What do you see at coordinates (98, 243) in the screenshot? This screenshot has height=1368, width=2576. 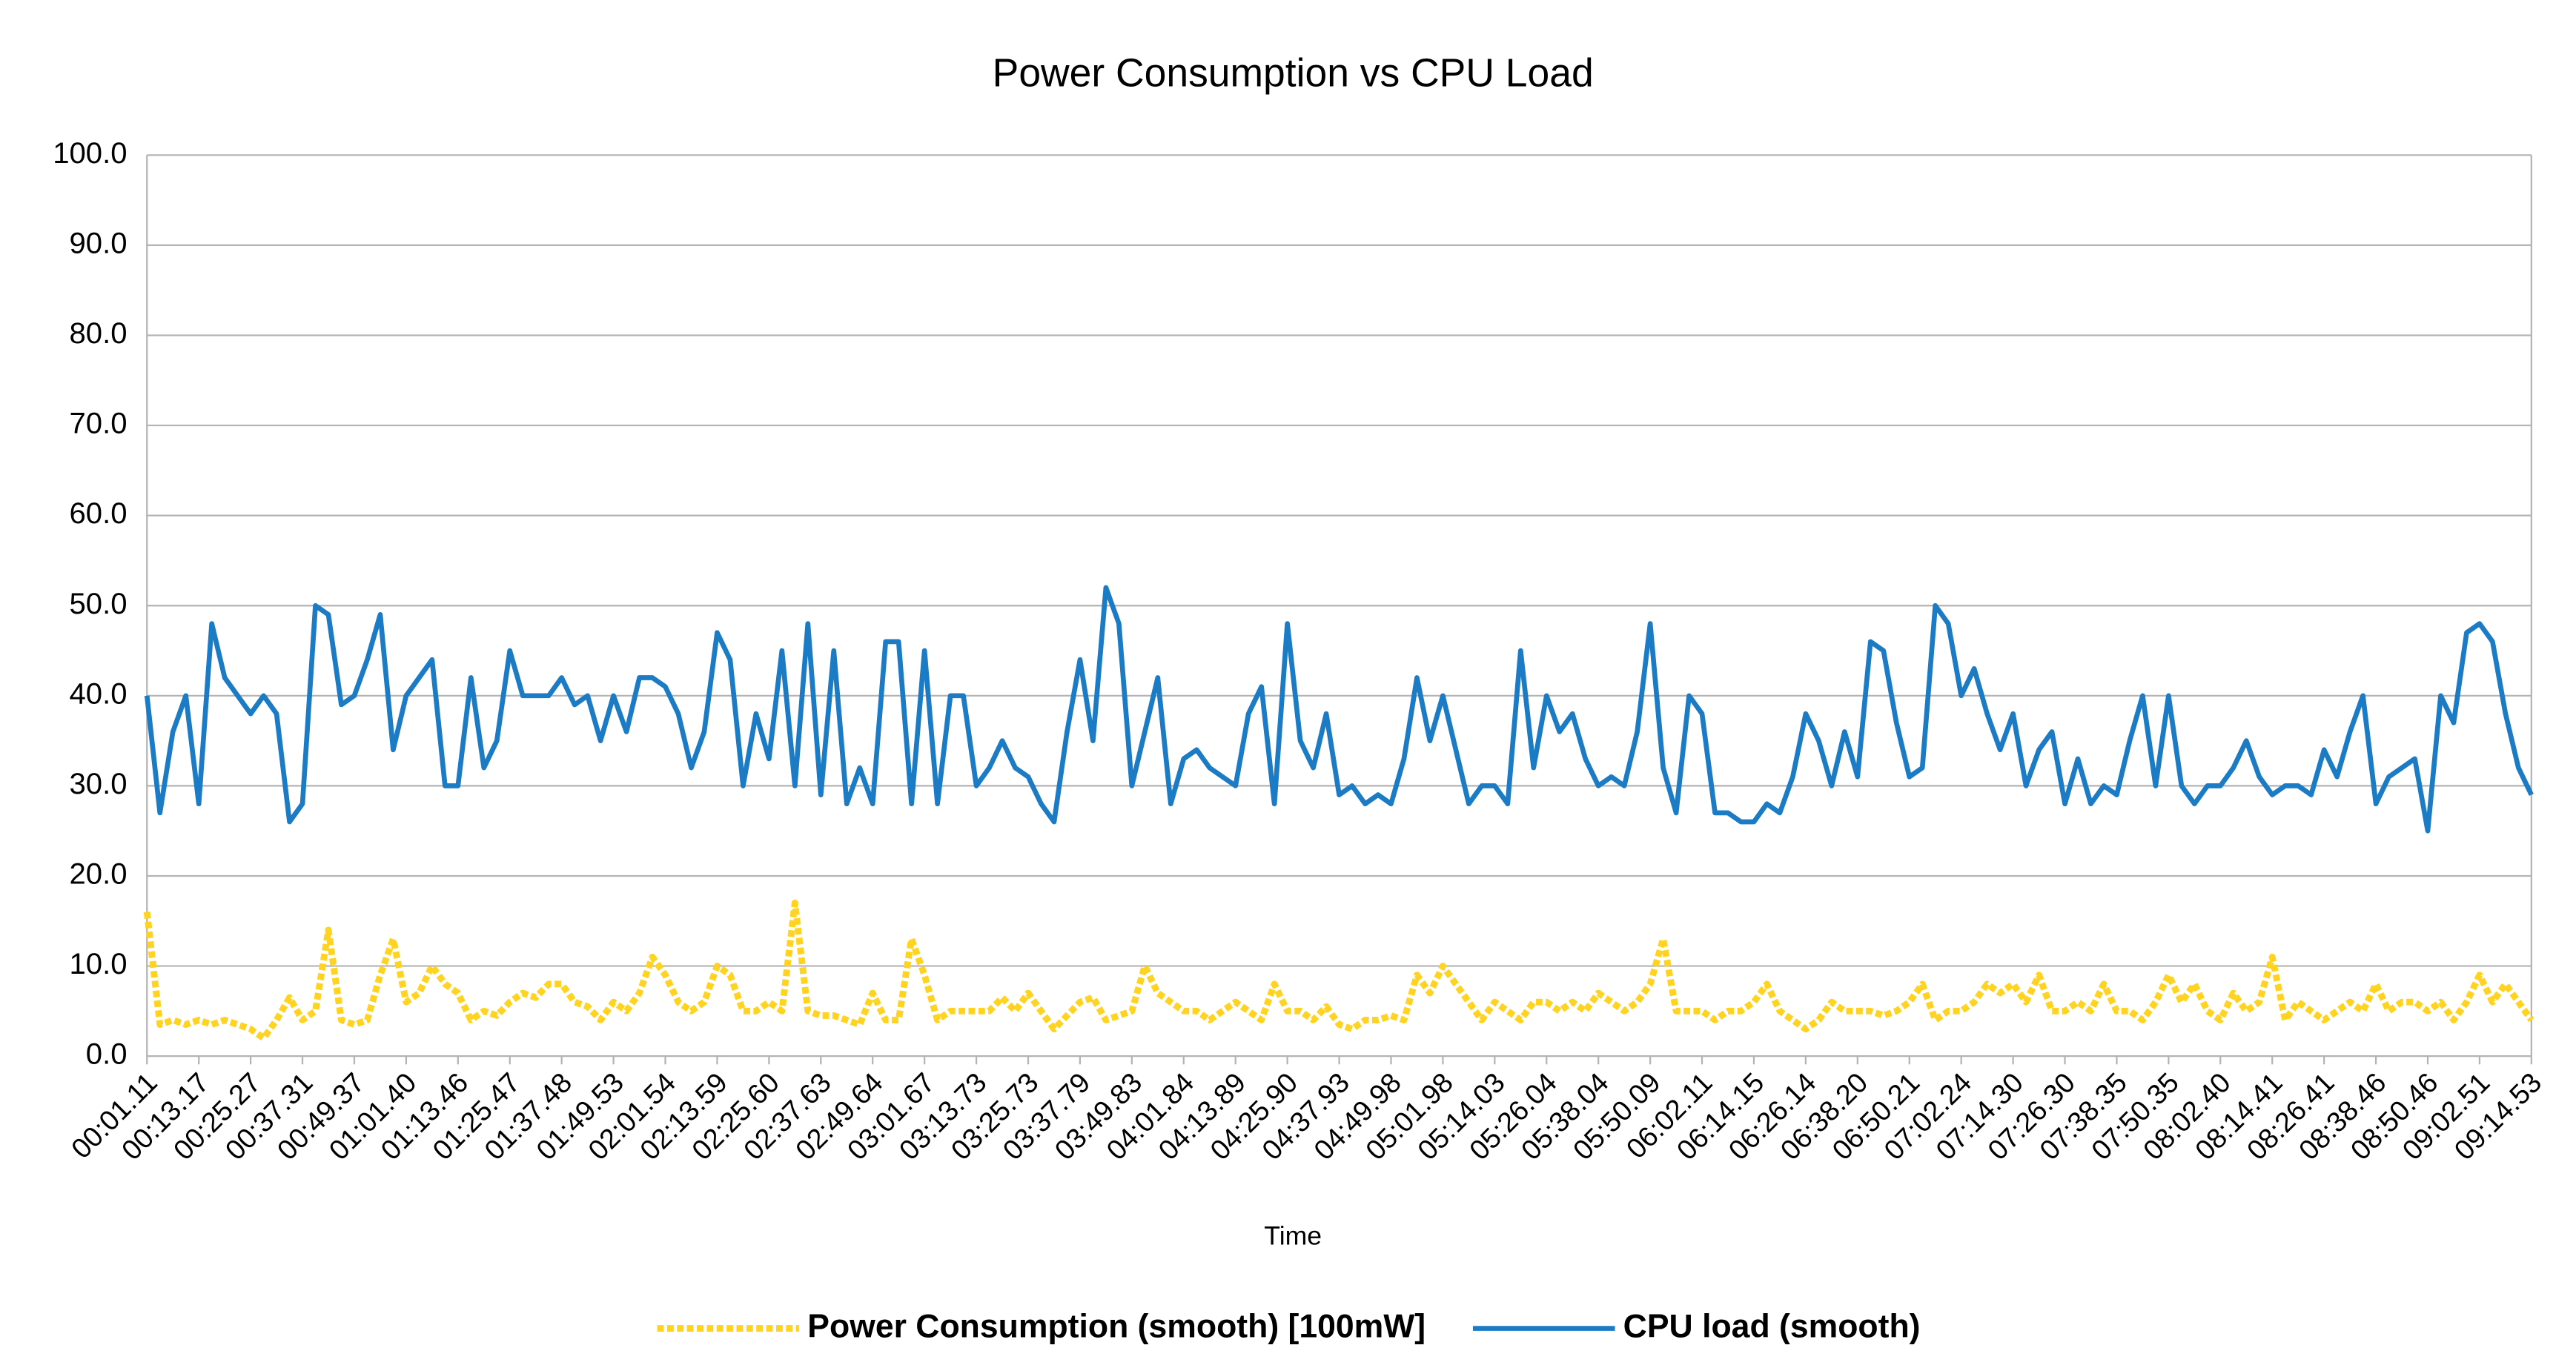 I see `y-tick-label: 90.0` at bounding box center [98, 243].